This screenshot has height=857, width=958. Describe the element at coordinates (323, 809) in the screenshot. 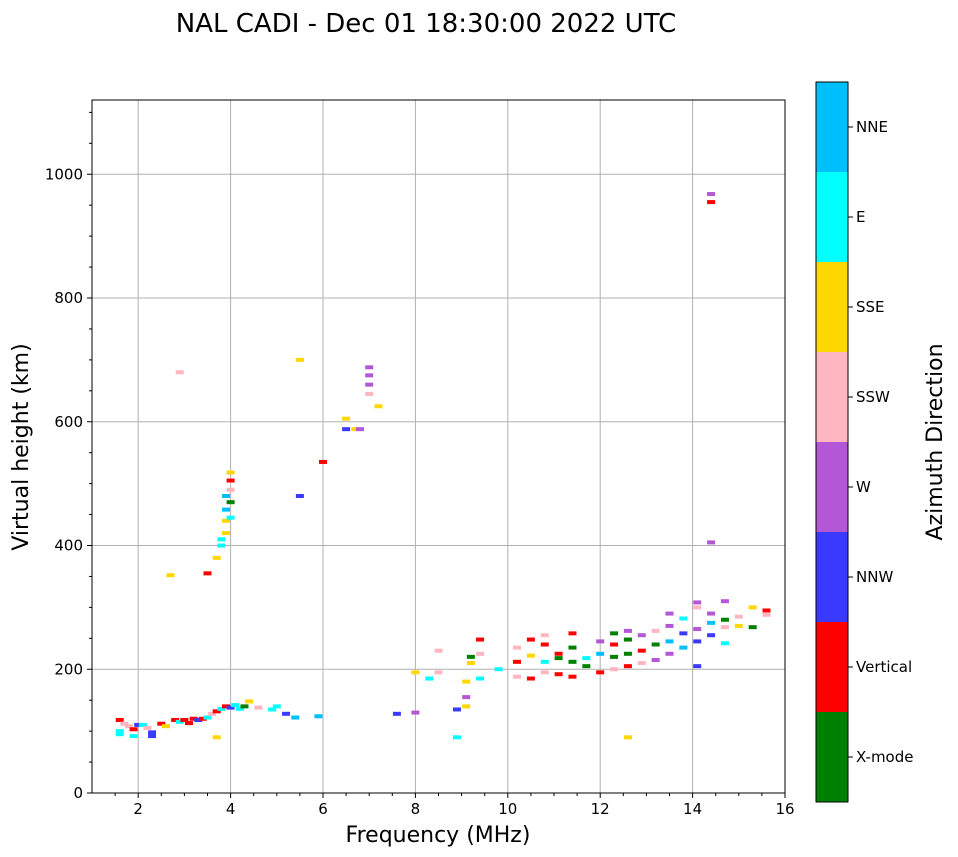

I see `x-tick-label: 6` at that location.